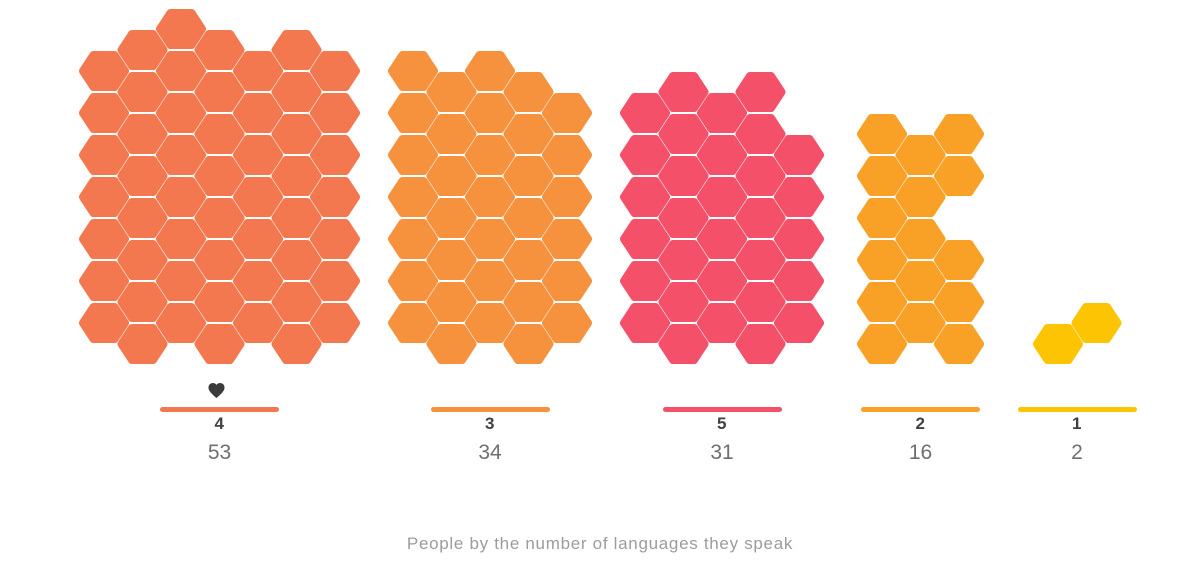 The height and width of the screenshot is (586, 1200). What do you see at coordinates (219, 452) in the screenshot?
I see `category-value-4: 53` at bounding box center [219, 452].